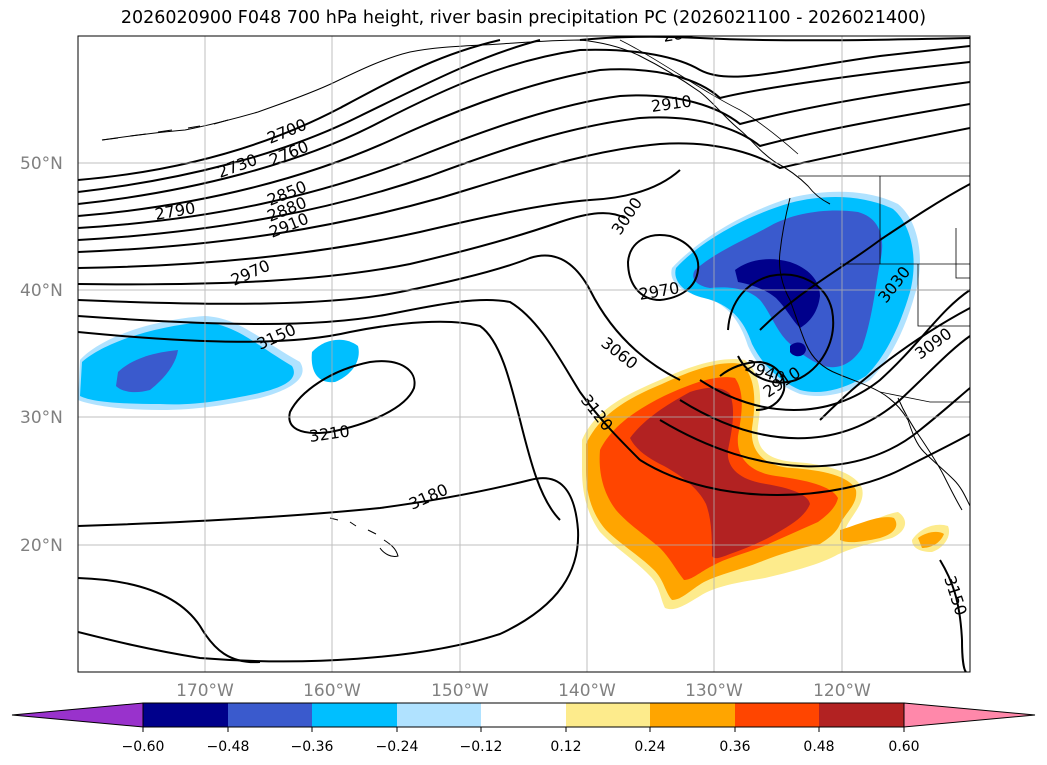  Describe the element at coordinates (955, 595) in the screenshot. I see `contour-label: 3150` at that location.